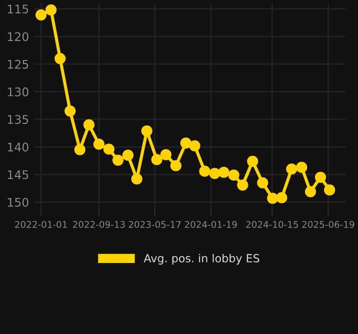  Describe the element at coordinates (18, 37) in the screenshot. I see `y-tick-label: 120` at that location.